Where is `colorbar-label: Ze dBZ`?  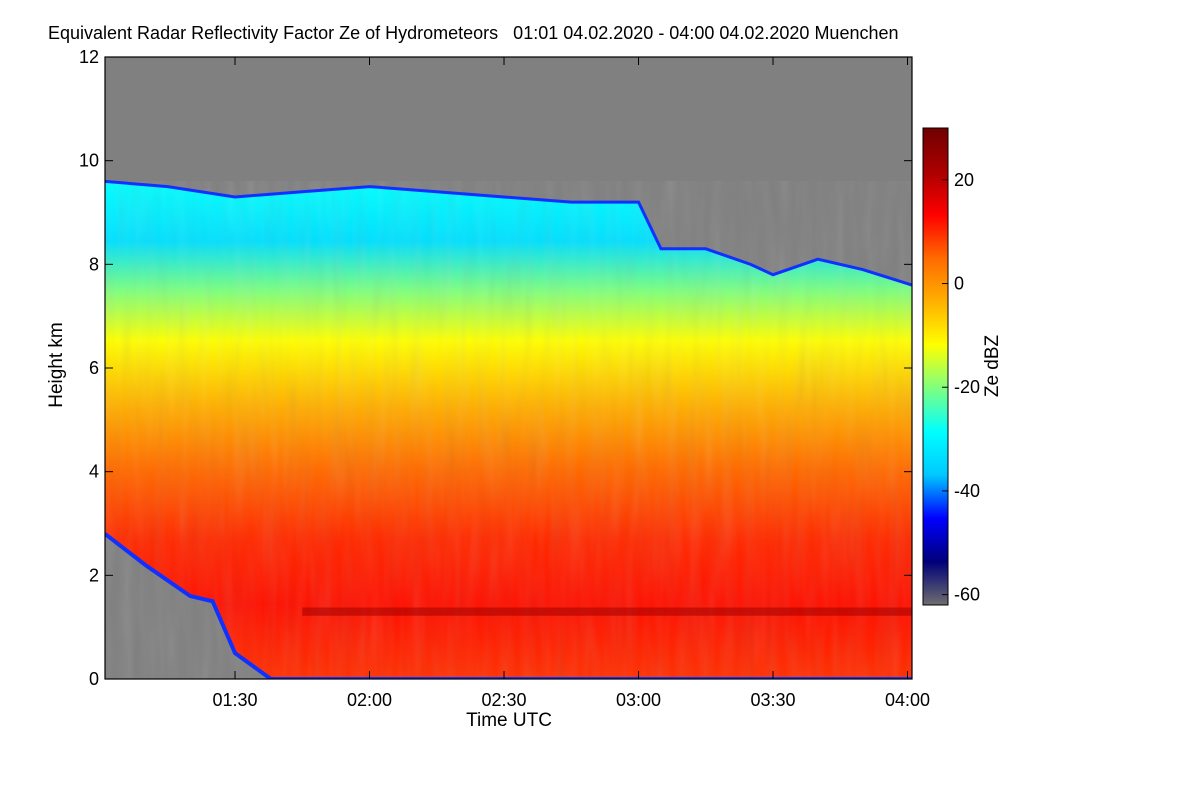
colorbar-label: Ze dBZ is located at coordinates (992, 365).